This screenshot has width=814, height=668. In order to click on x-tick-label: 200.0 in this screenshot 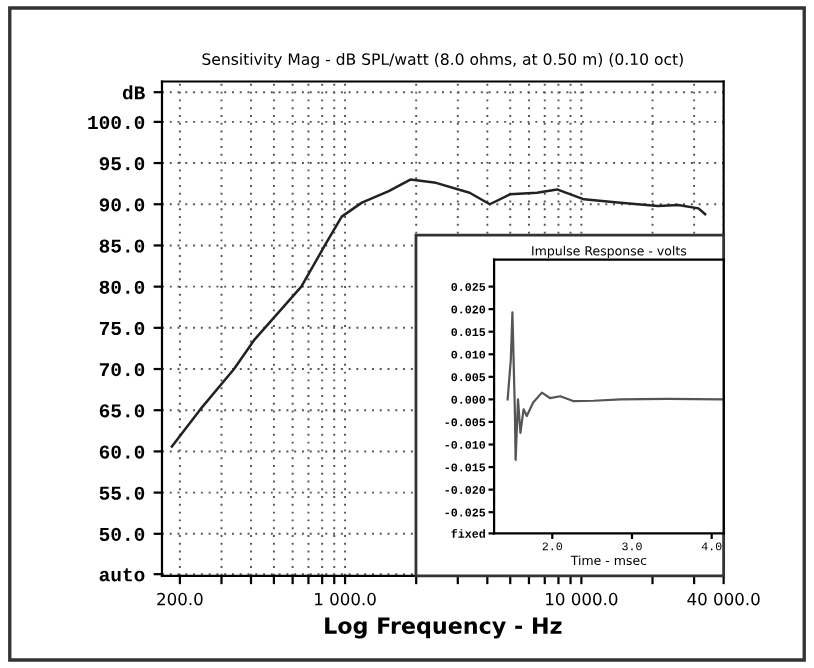, I will do `click(180, 599)`.